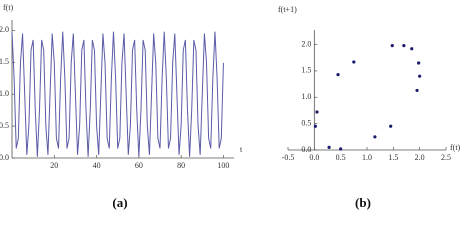 This screenshot has width=474, height=240. What do you see at coordinates (367, 157) in the screenshot?
I see `x-tick-label: 1.0` at bounding box center [367, 157].